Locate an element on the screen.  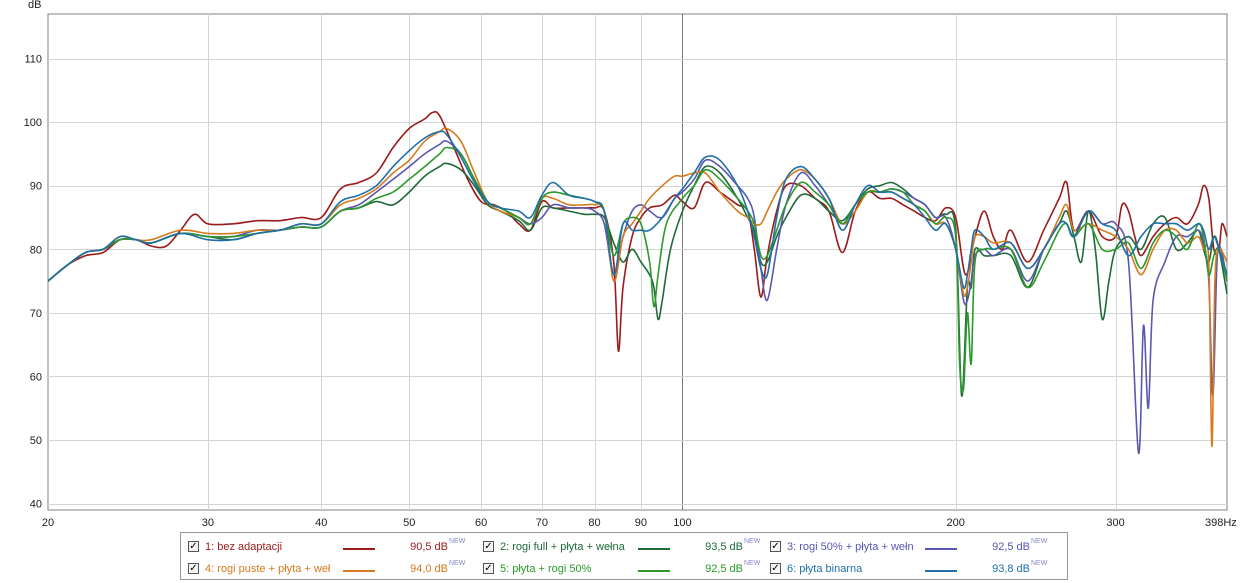
legend-level: 93,5 dB is located at coordinates (724, 547).